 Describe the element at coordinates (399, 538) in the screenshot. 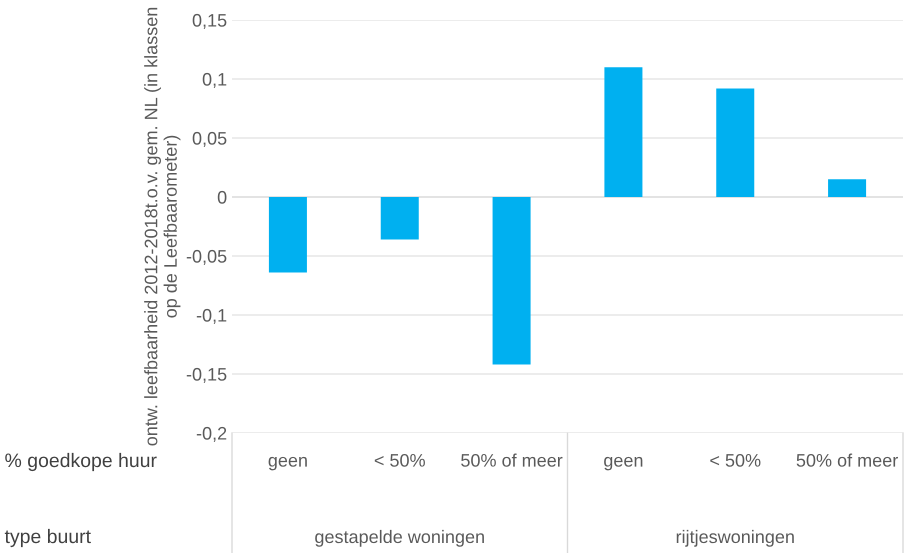

I see `text: gestapelde woningen` at that location.